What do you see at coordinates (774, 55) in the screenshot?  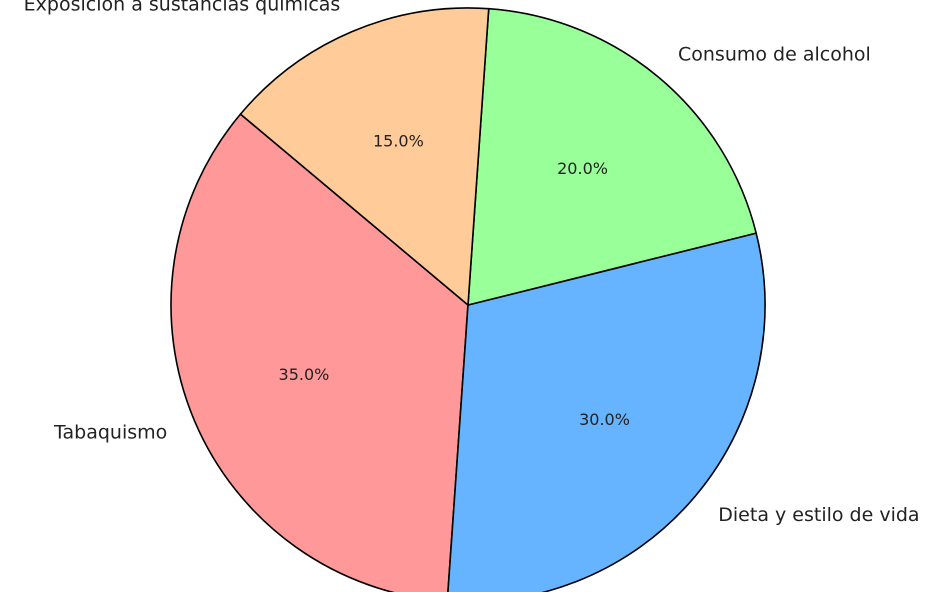 I see `category-label-consumo-de-alcohol: Consumo de alcohol` at bounding box center [774, 55].